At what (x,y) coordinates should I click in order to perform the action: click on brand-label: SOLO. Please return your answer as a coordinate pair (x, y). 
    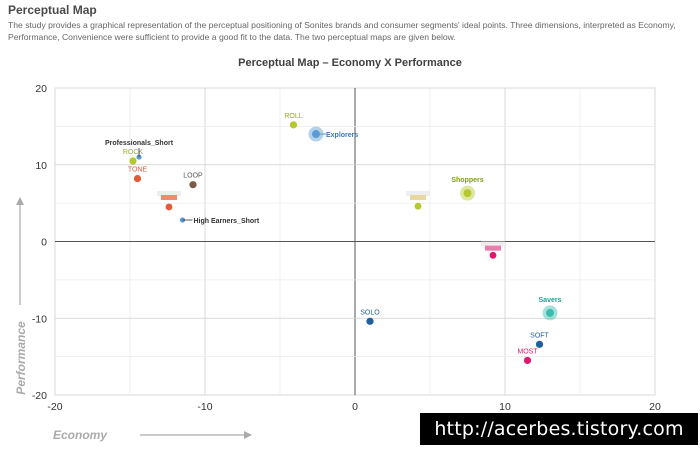
    Looking at the image, I should click on (370, 312).